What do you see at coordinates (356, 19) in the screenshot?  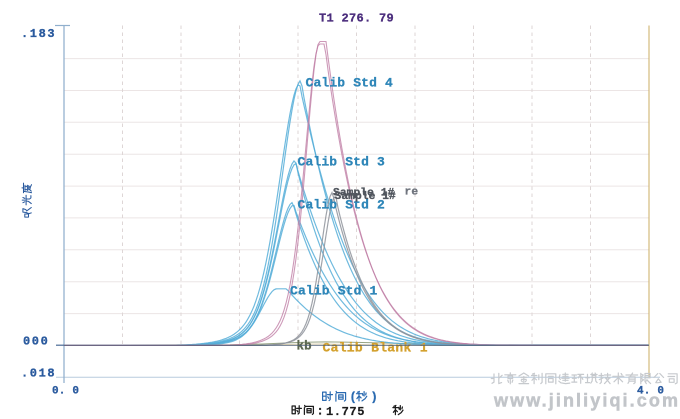 I see `svg-text: T1 276. 79` at bounding box center [356, 19].